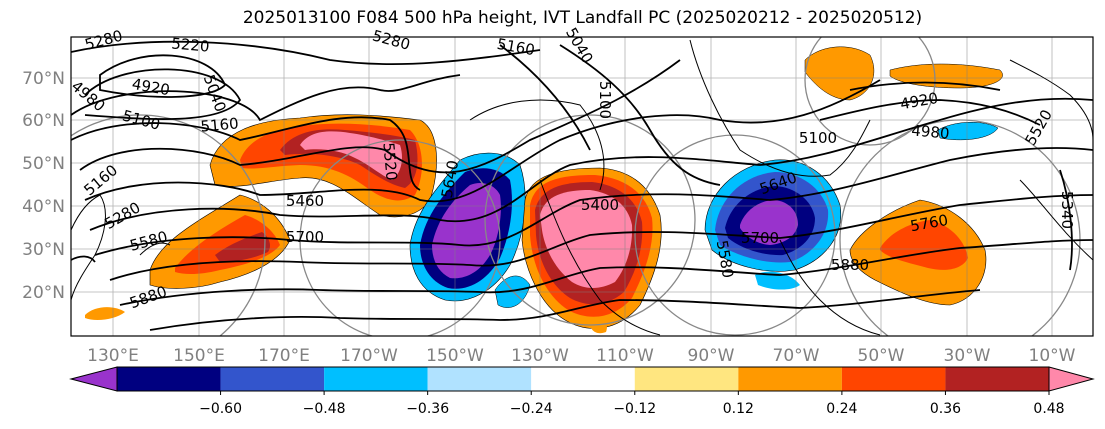 The height and width of the screenshot is (429, 1105). I want to click on latitude-label: 40°N, so click(43, 207).